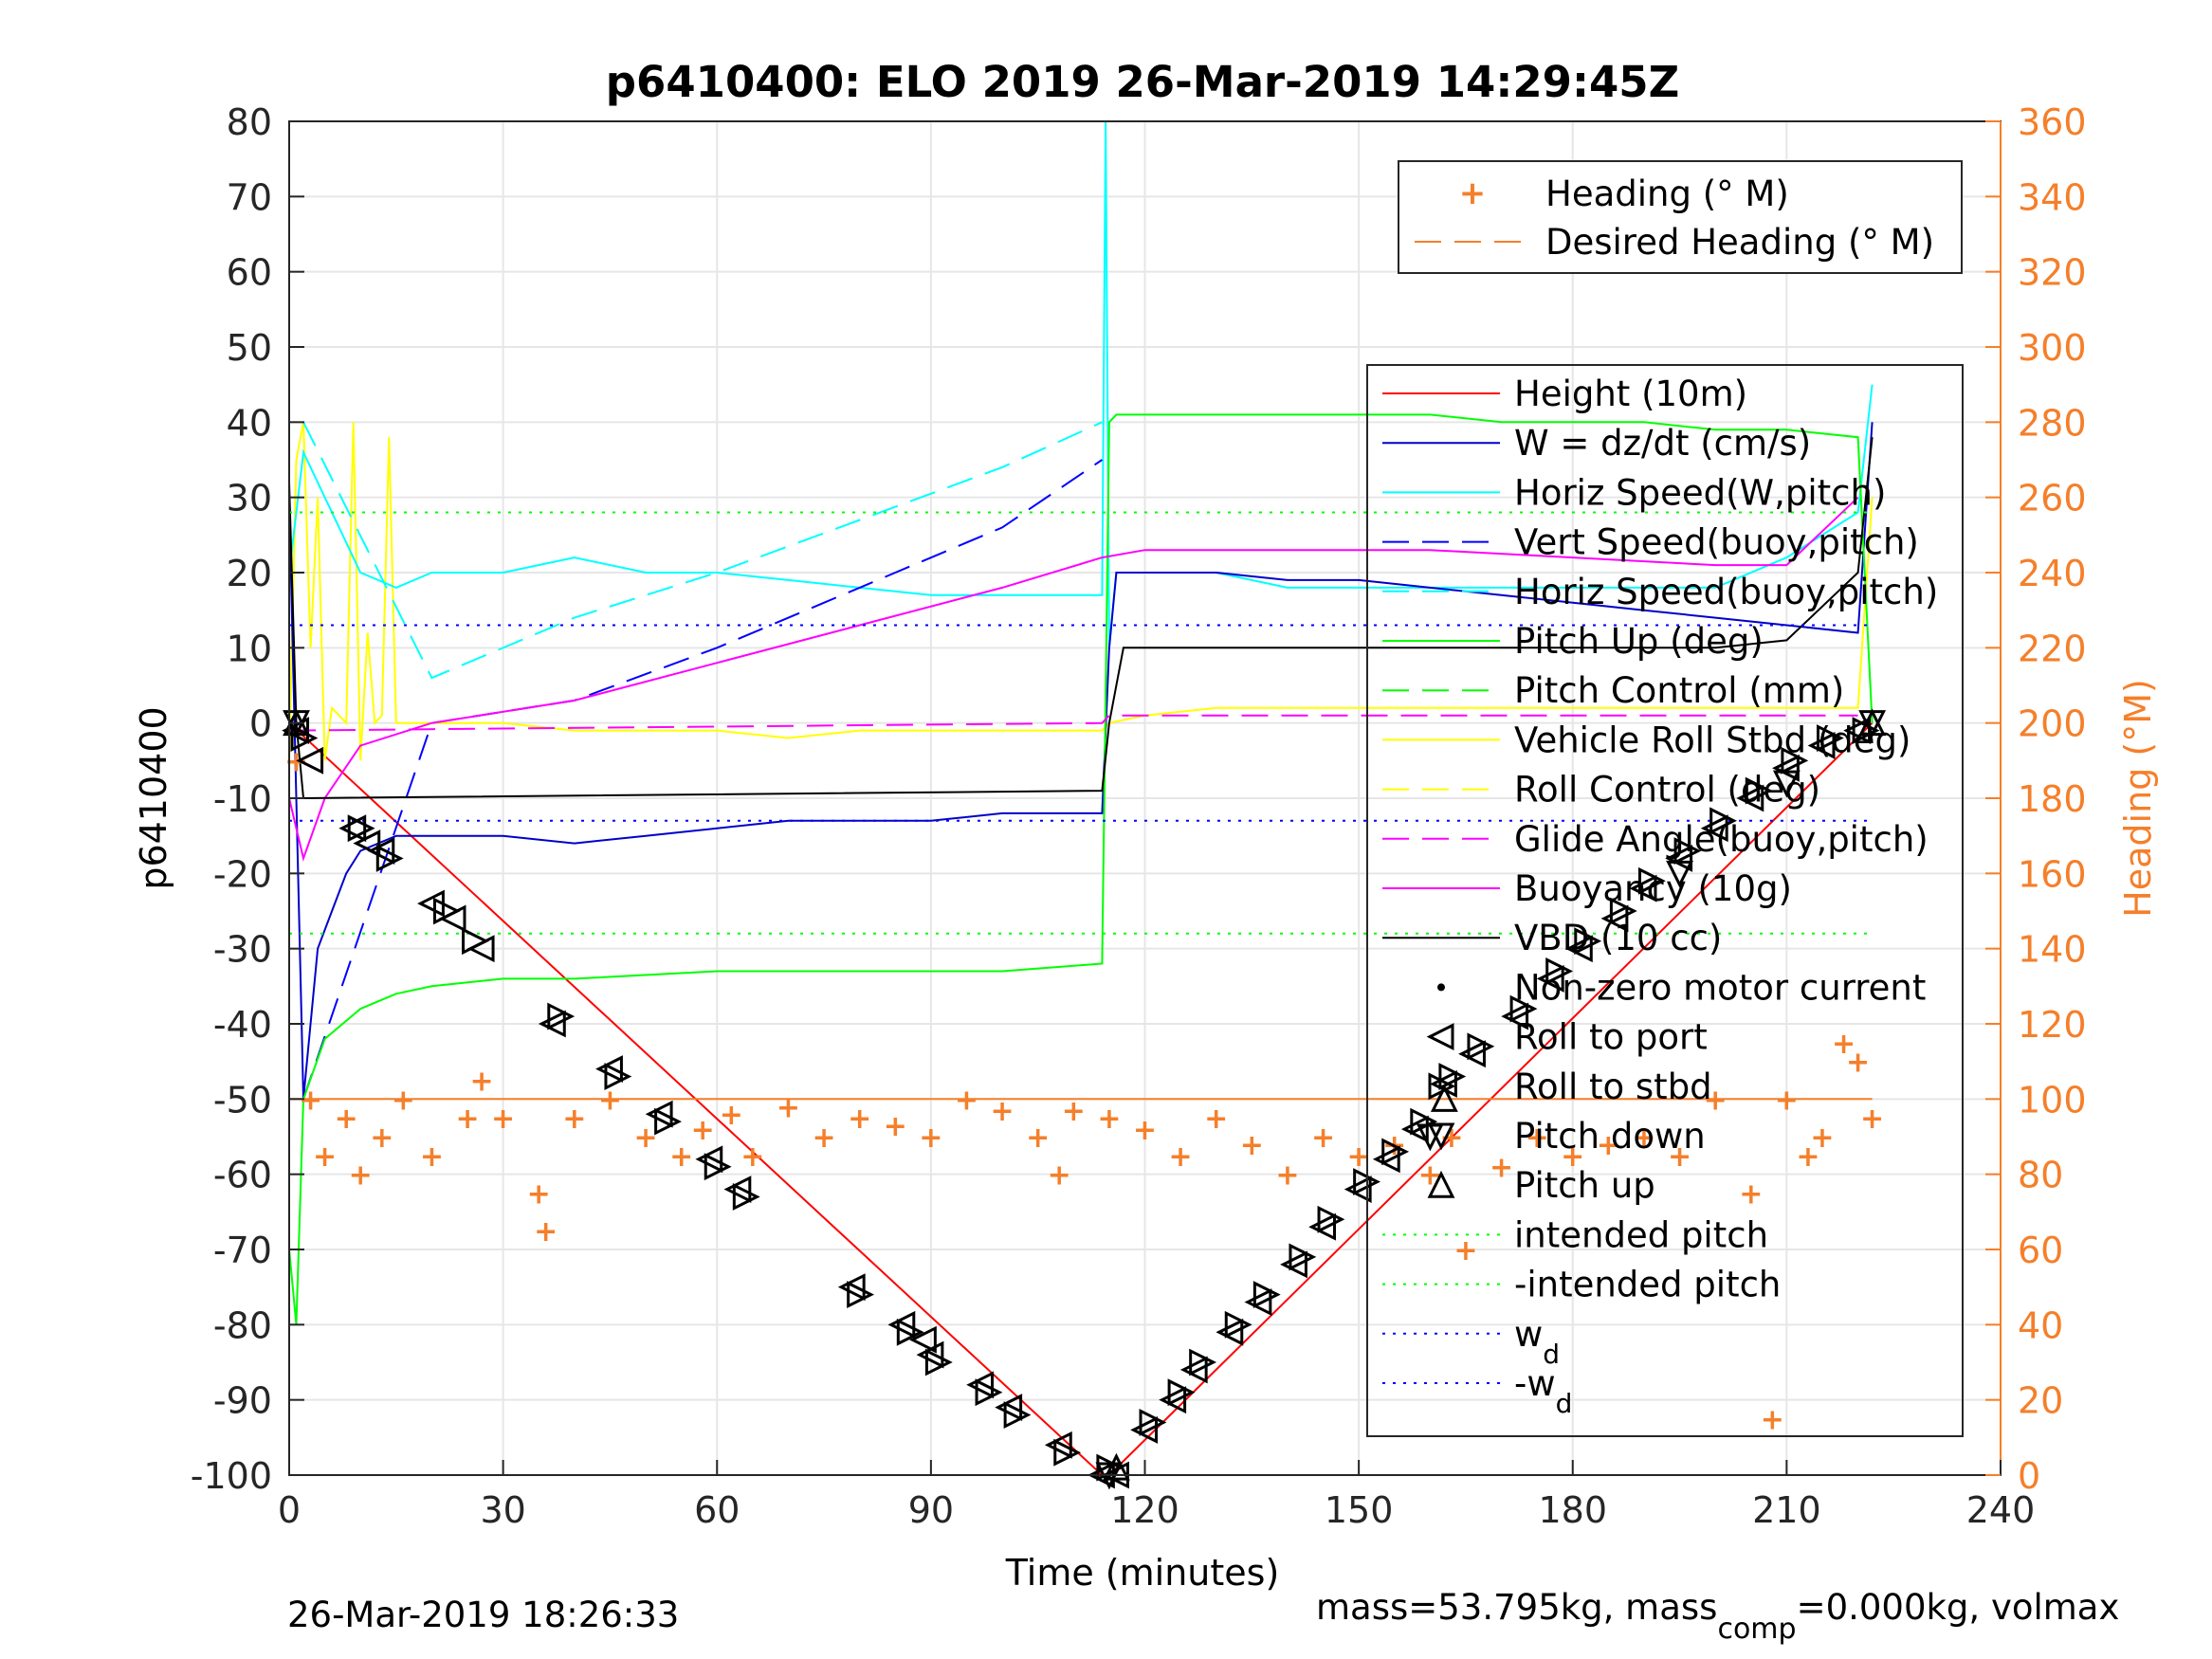 The height and width of the screenshot is (1659, 2212). What do you see at coordinates (1679, 690) in the screenshot?
I see `legend-label: Pitch Control (mm)` at bounding box center [1679, 690].